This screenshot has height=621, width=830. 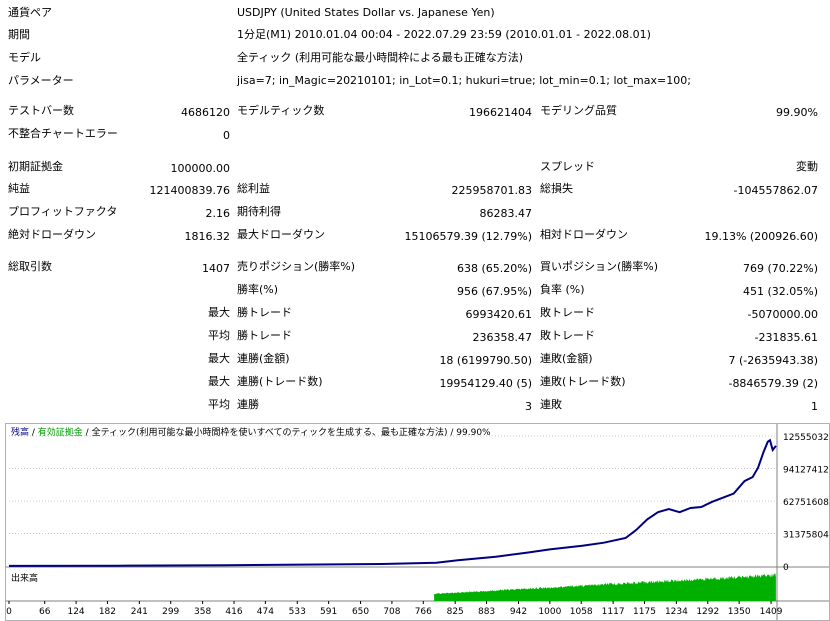 I want to click on x-tick-label: 1117, so click(x=613, y=612).